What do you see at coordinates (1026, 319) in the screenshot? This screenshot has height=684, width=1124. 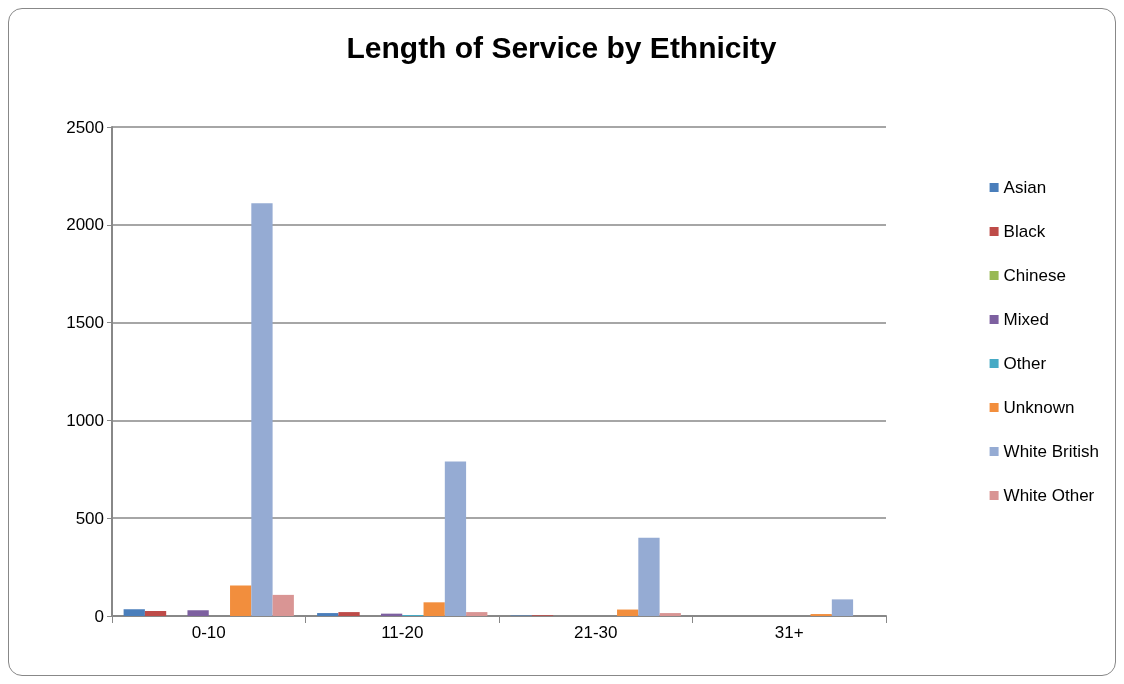 I see `legend-label: Mixed` at bounding box center [1026, 319].